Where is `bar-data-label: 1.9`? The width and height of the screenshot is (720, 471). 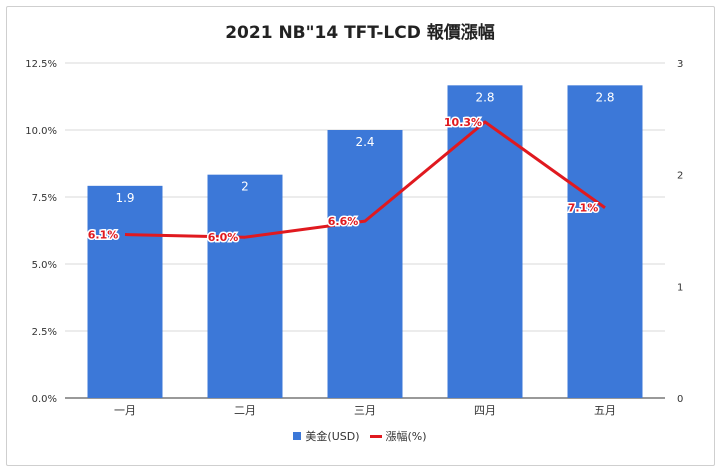 bar-data-label: 1.9 is located at coordinates (124, 198).